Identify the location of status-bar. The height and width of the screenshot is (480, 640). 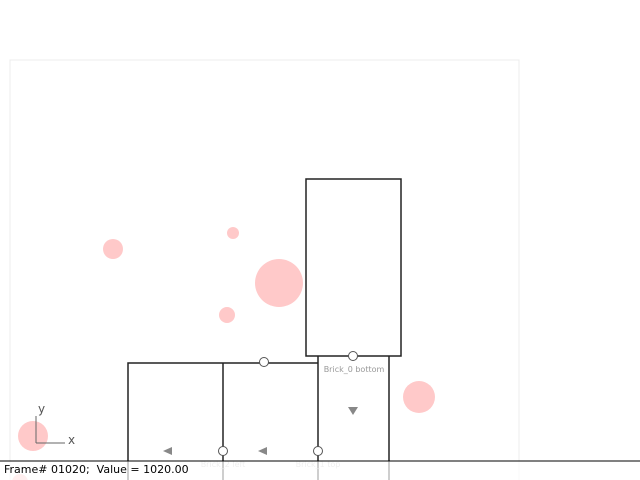
(320, 470).